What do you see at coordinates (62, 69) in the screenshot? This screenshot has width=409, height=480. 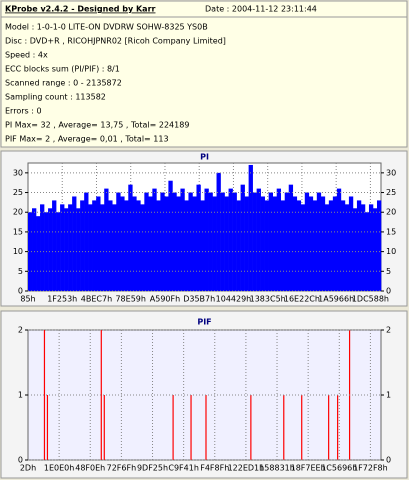 I see `info-line: ECC blocks sum (PI/PIF) : 8/1` at bounding box center [62, 69].